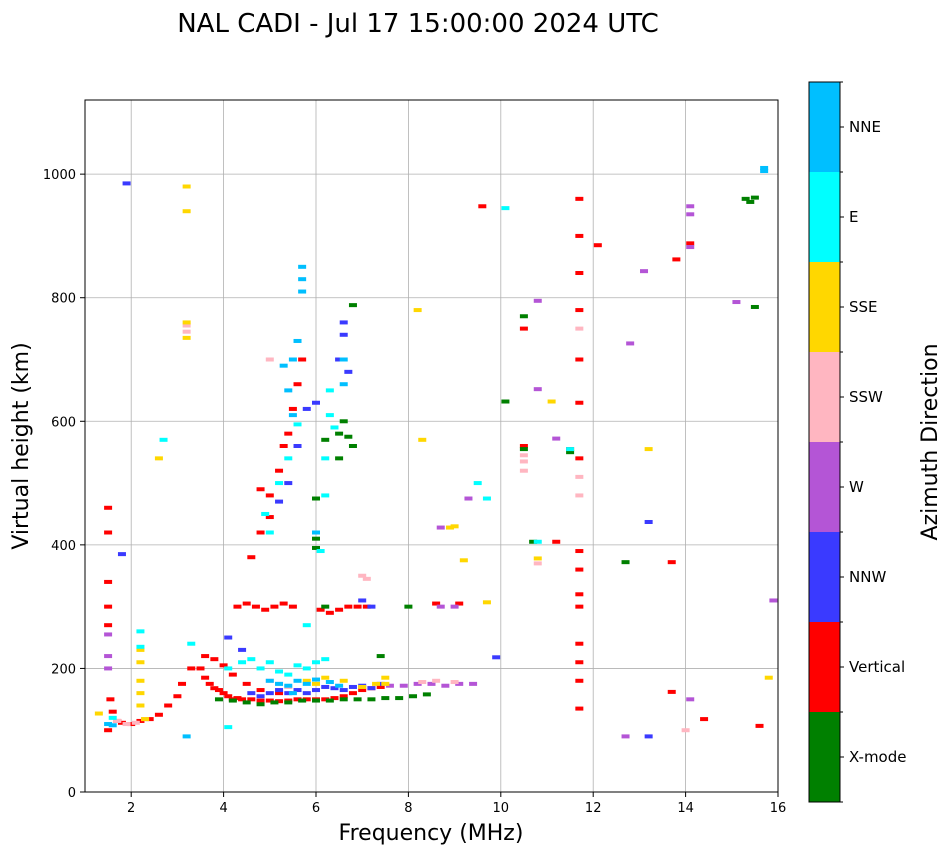 The image size is (951, 856). I want to click on x-tick-label: 12, so click(593, 808).